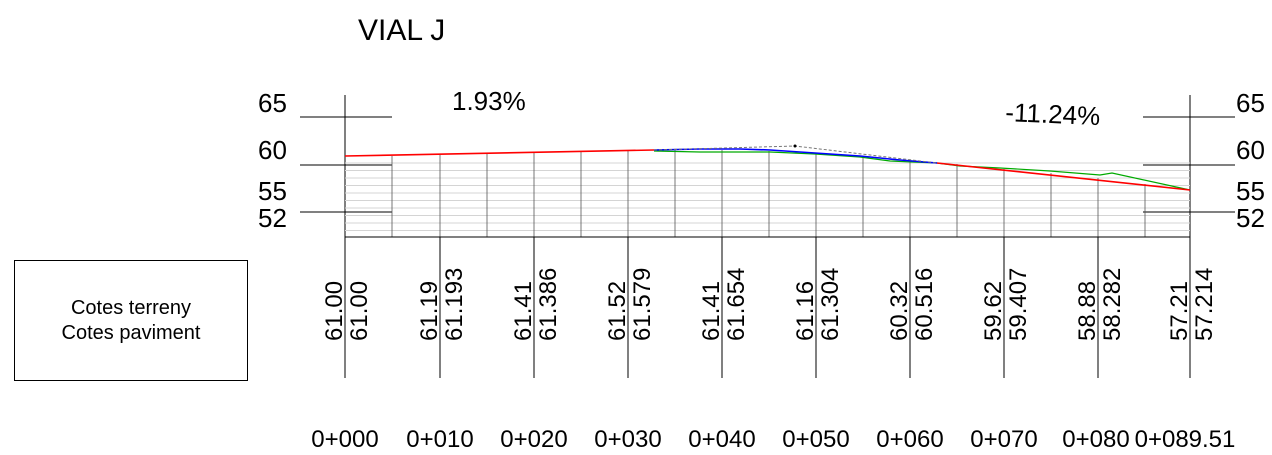 The height and width of the screenshot is (455, 1272). I want to click on paviment-elevation-value: 61.304, so click(830, 304).